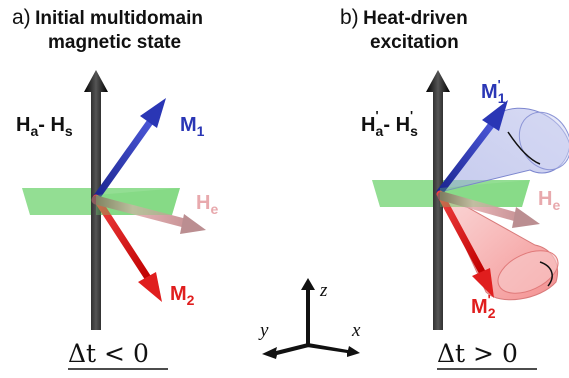 The width and height of the screenshot is (569, 378). I want to click on panel-a-m2-arrow, so click(127, 248).